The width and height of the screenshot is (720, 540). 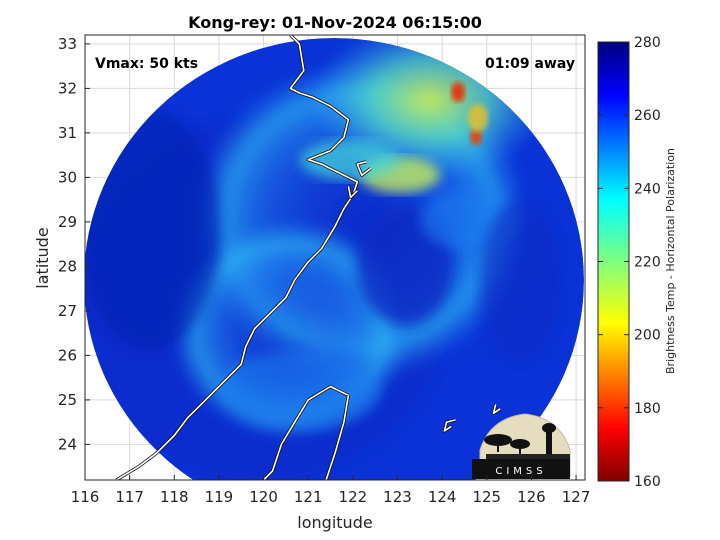 What do you see at coordinates (308, 497) in the screenshot?
I see `x-tick-label: 121` at bounding box center [308, 497].